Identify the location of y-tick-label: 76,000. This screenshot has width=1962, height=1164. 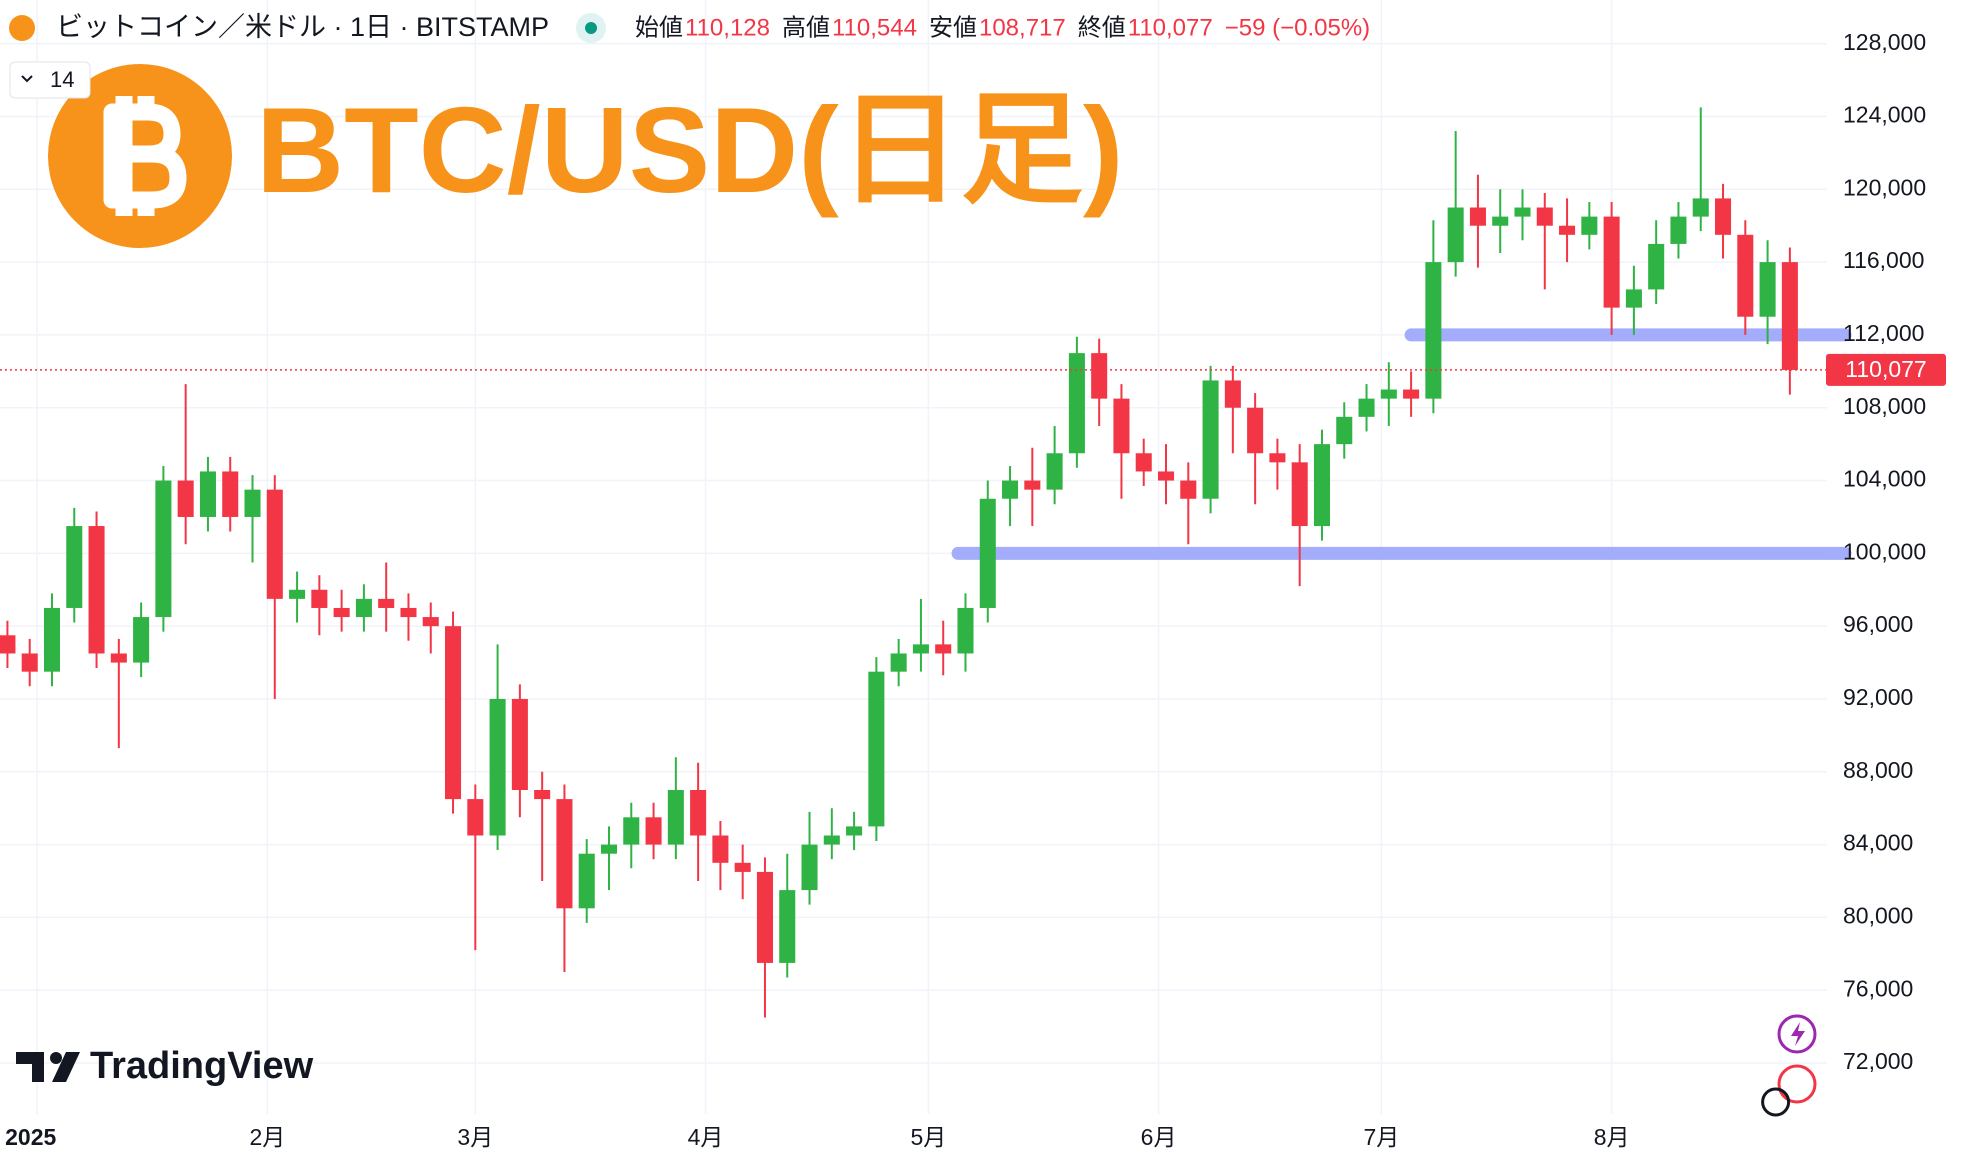
(1878, 988).